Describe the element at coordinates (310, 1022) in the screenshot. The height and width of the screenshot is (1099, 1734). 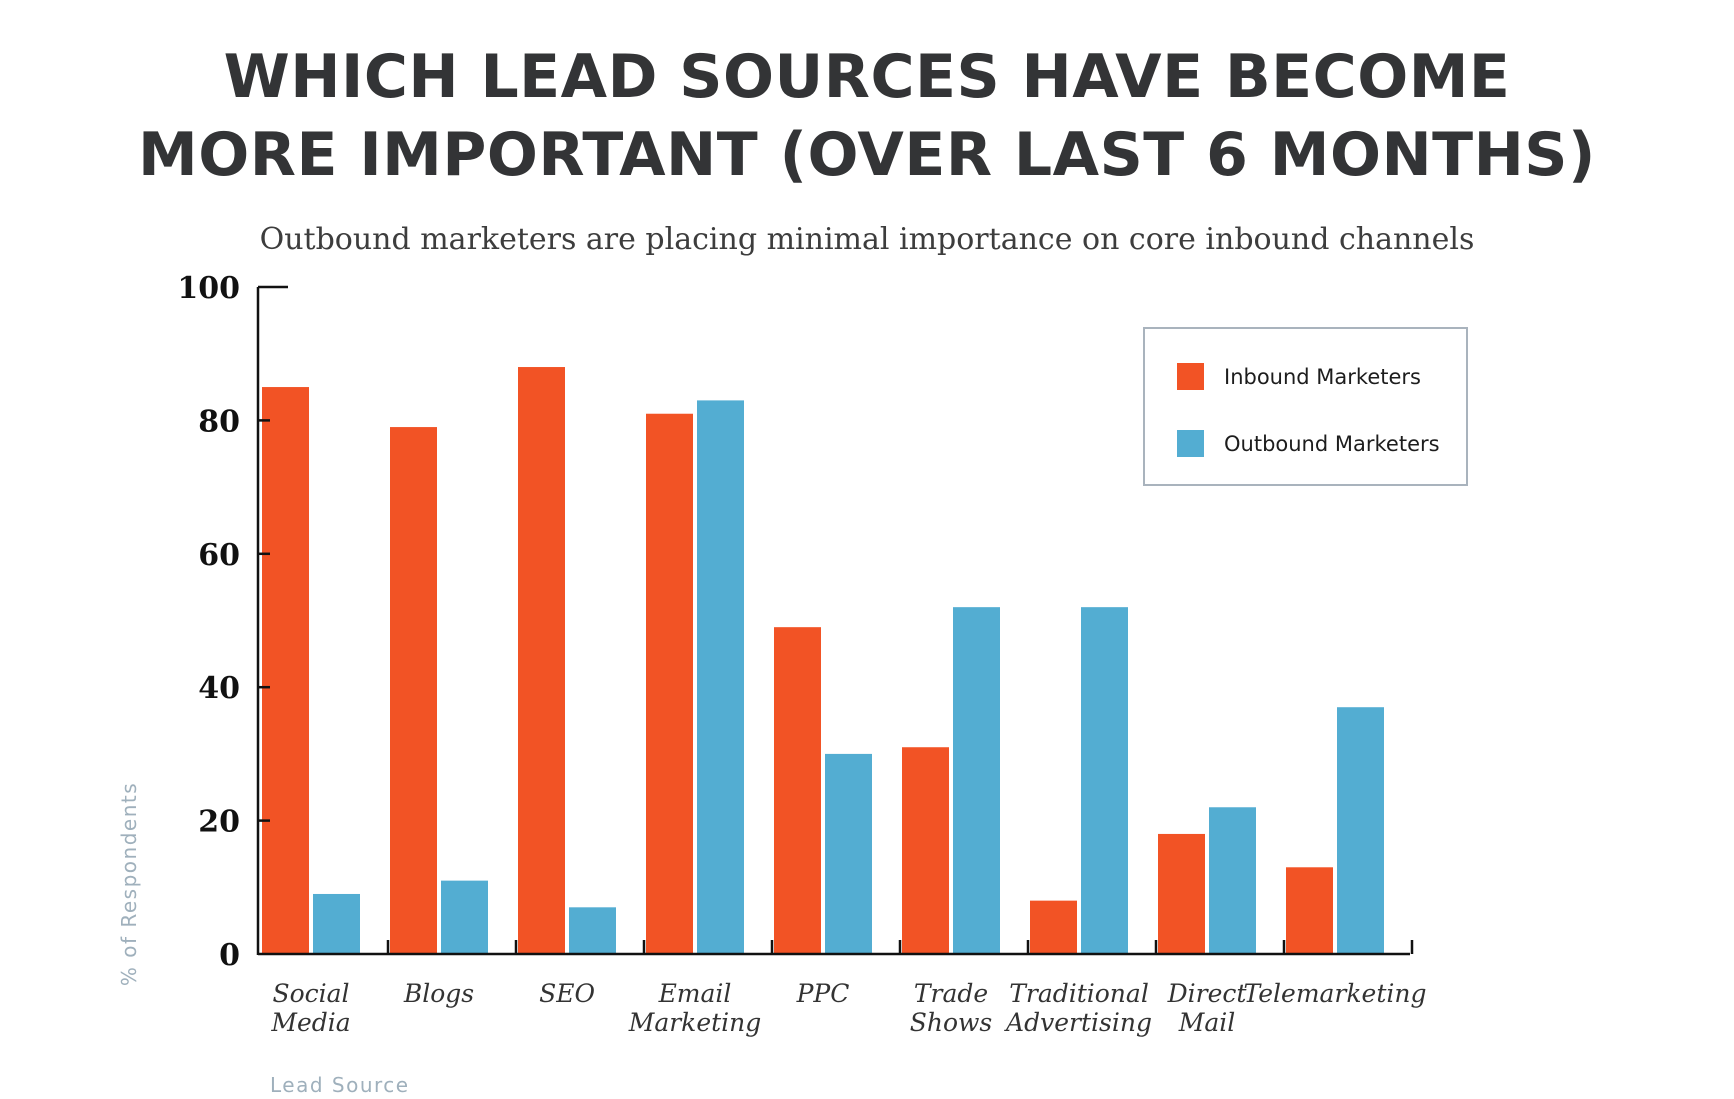
I see `x-label-line: Media` at that location.